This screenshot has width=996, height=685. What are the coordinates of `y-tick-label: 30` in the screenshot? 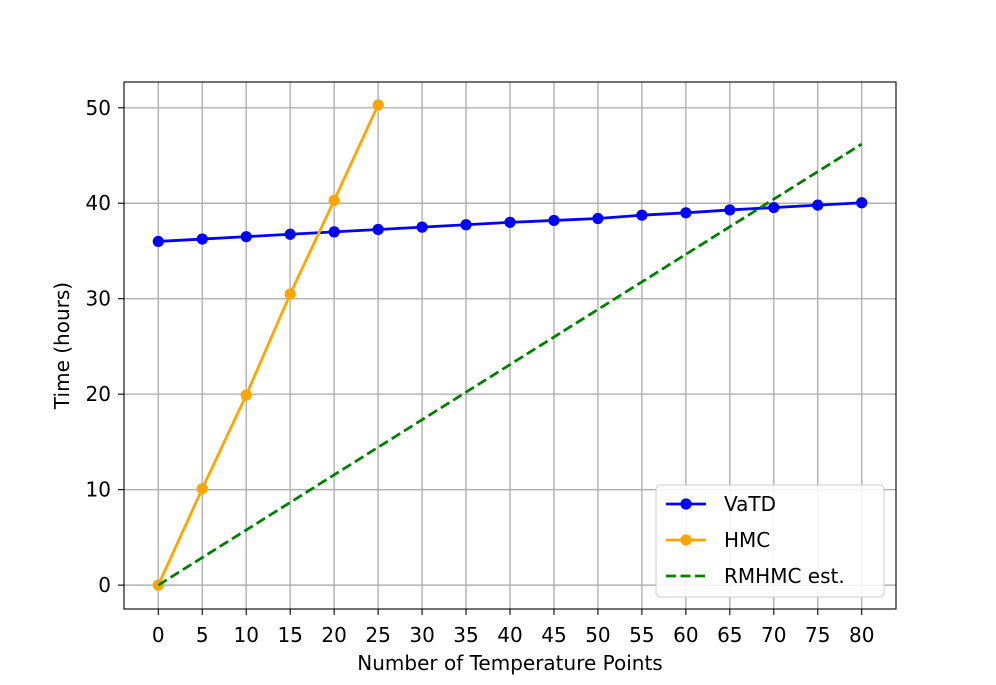 It's located at (98, 299).